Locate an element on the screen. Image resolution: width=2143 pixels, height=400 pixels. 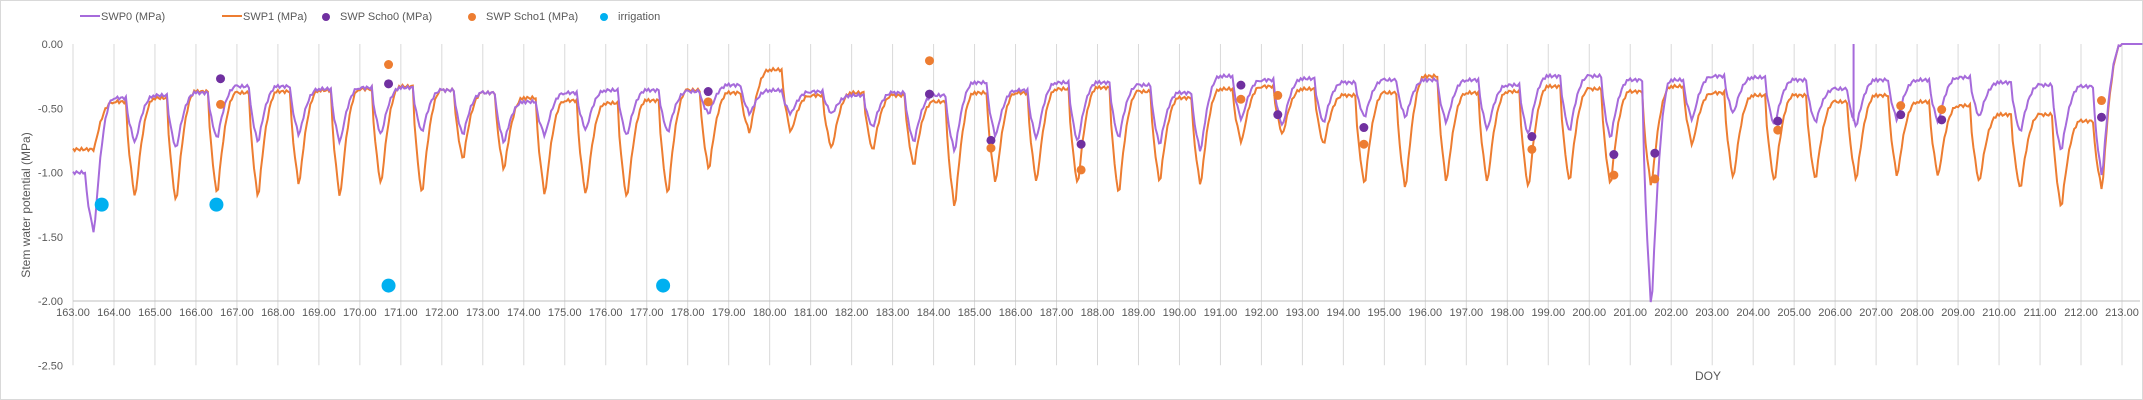
x-tick-label: 211.00 is located at coordinates (2040, 313).